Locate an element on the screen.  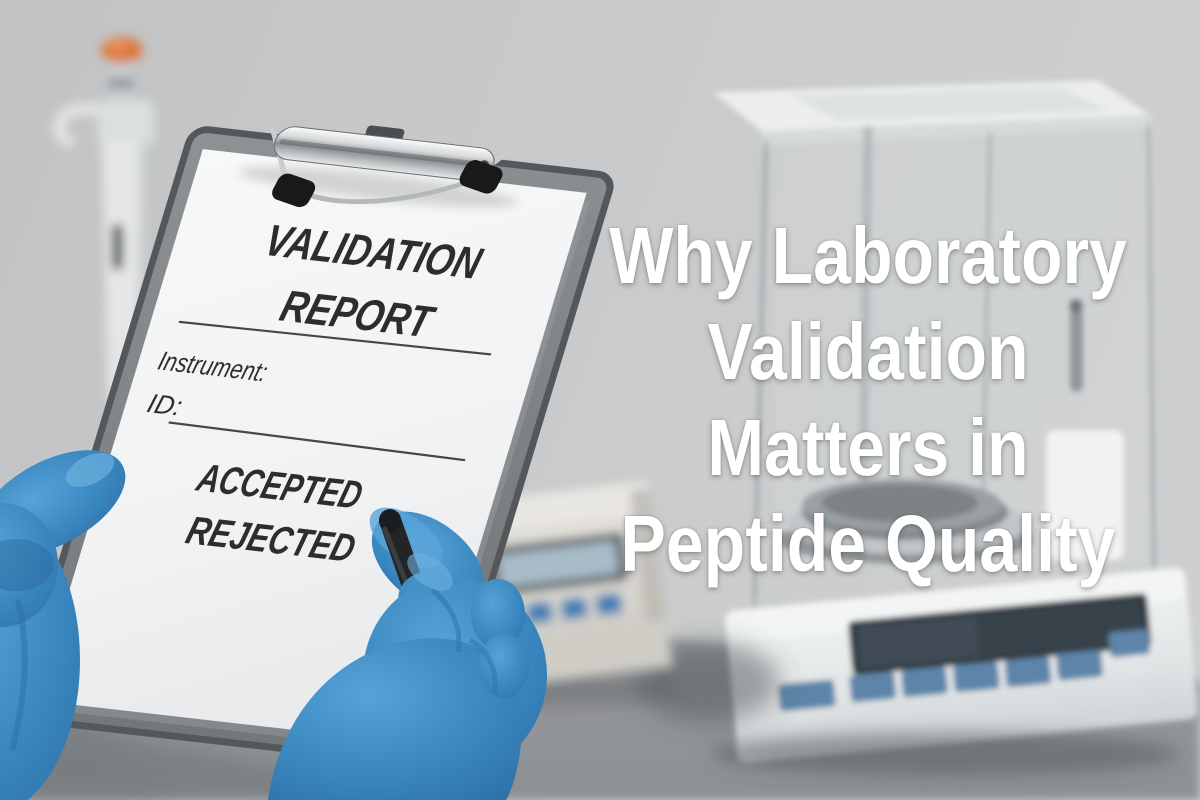
title-line-2: Validation is located at coordinates (868, 351).